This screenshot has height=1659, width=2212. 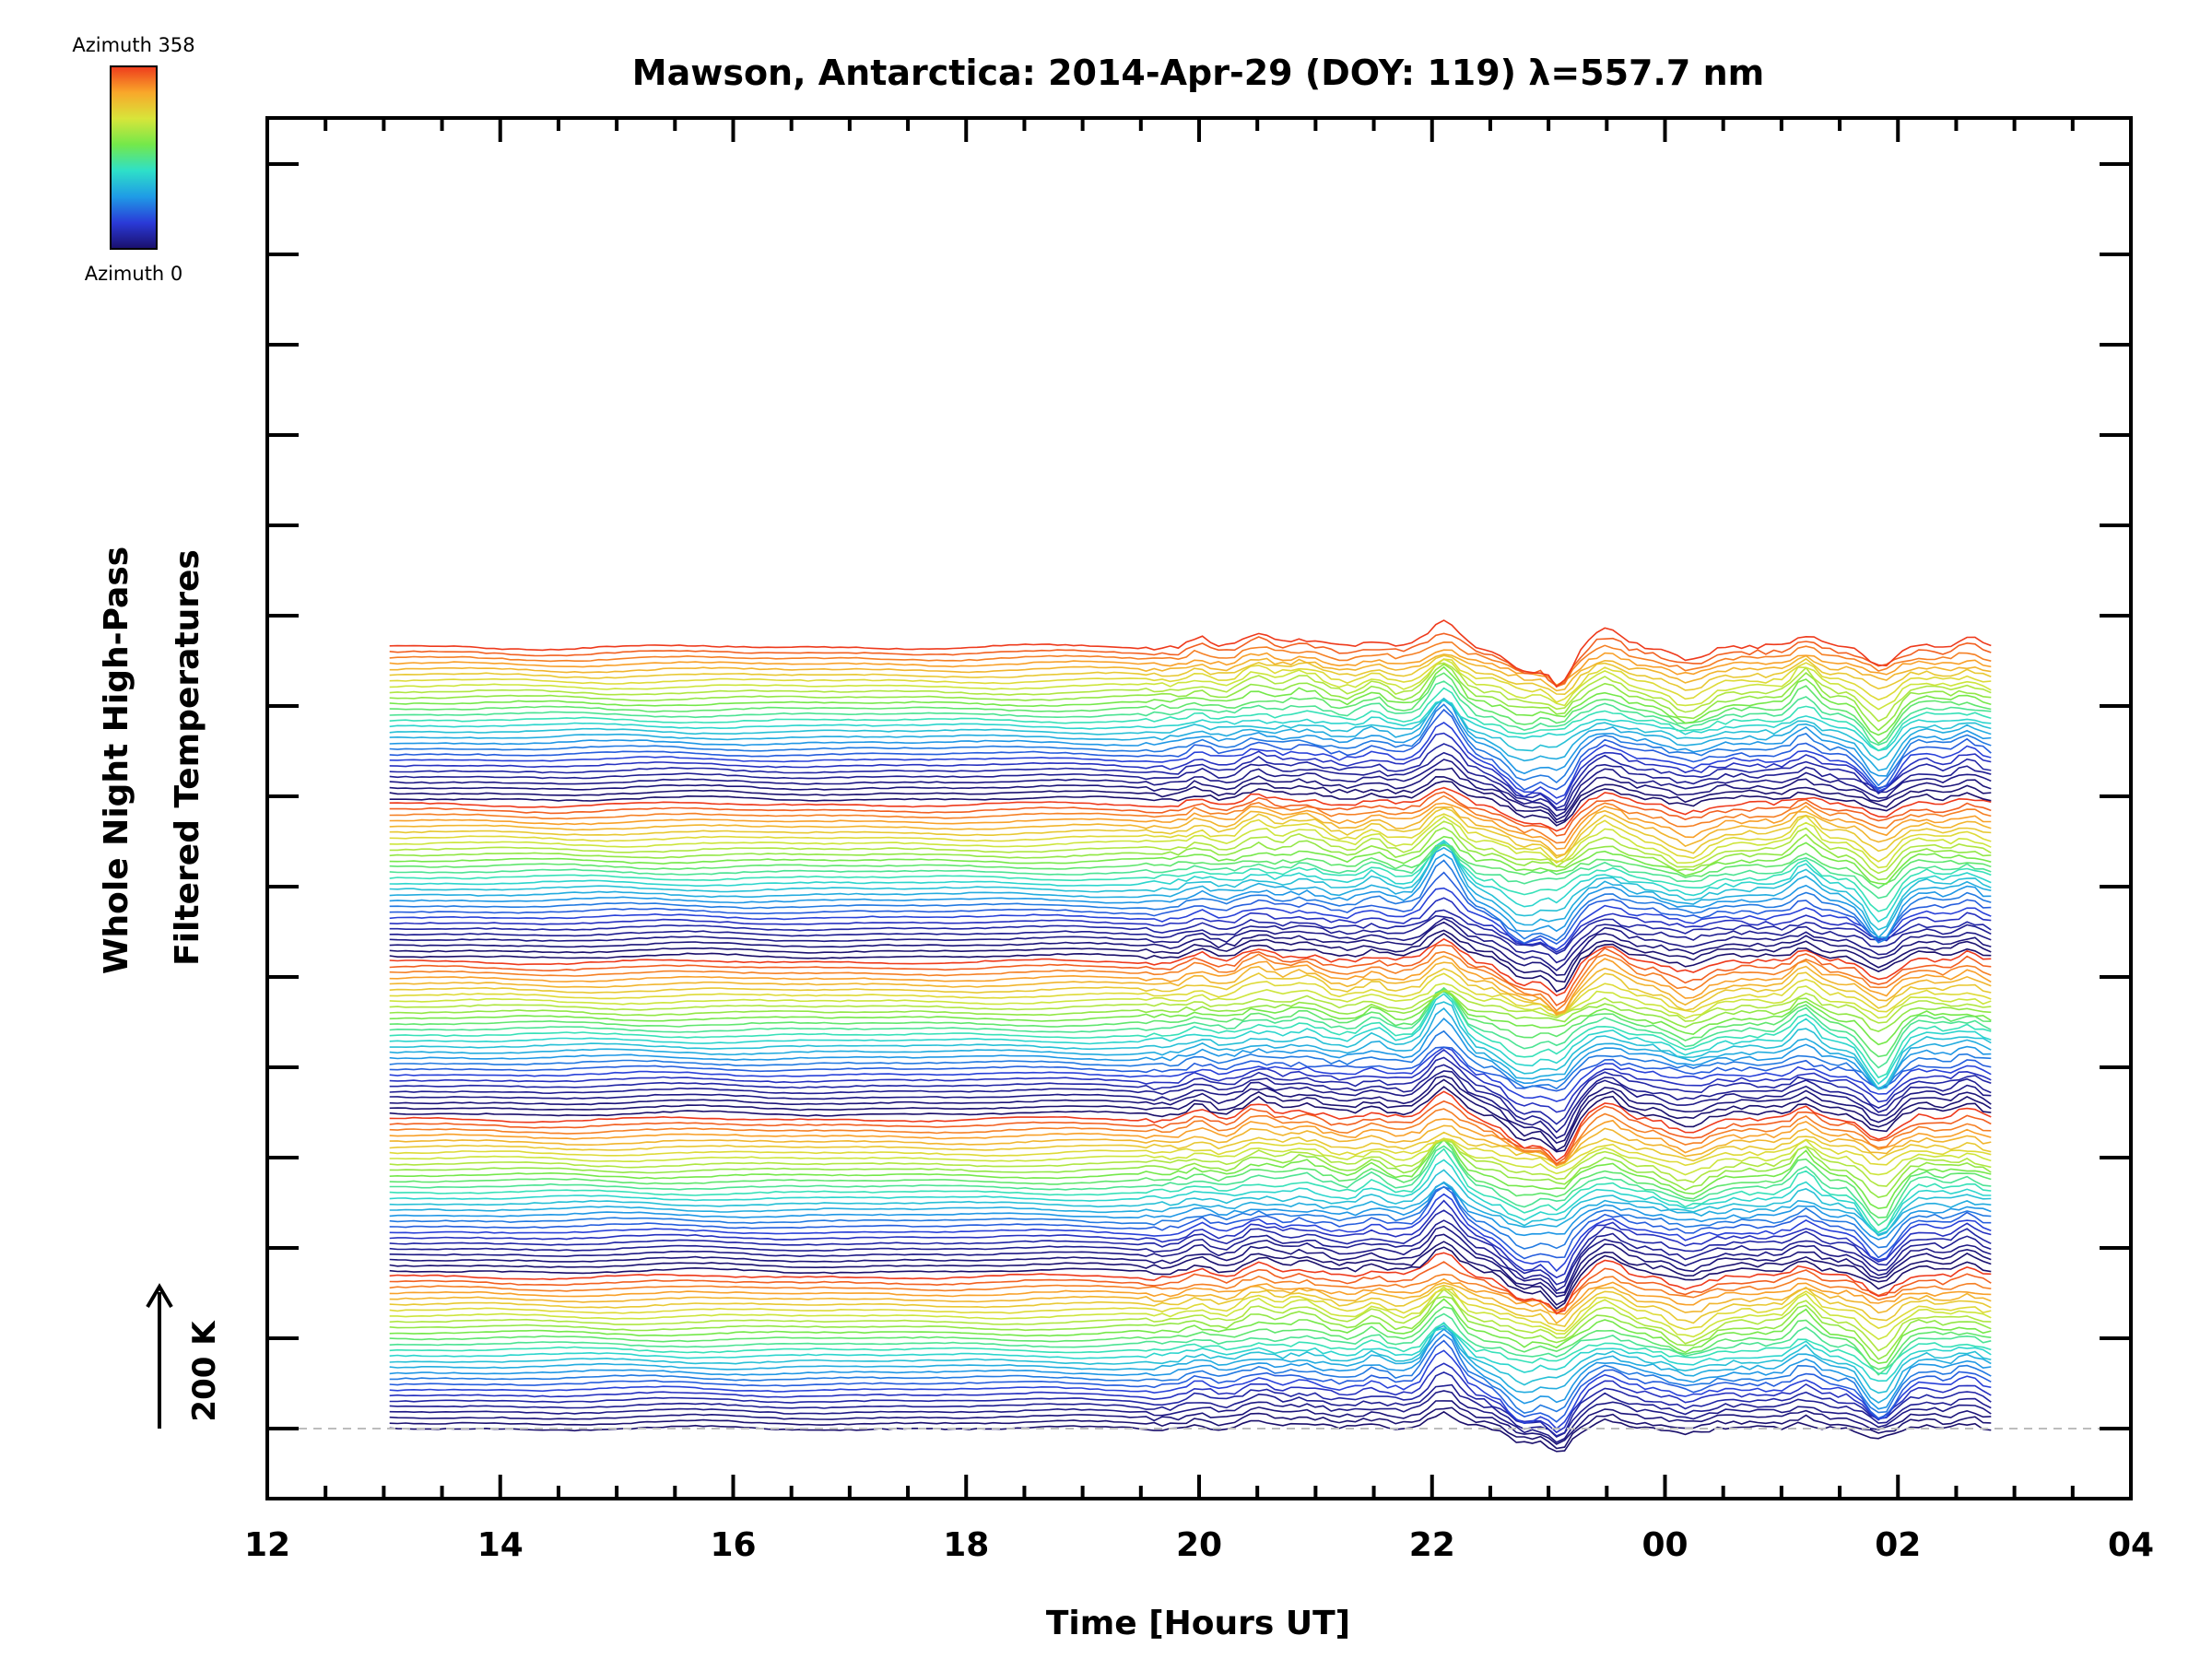 I want to click on x-tick-label: 12, so click(x=267, y=1545).